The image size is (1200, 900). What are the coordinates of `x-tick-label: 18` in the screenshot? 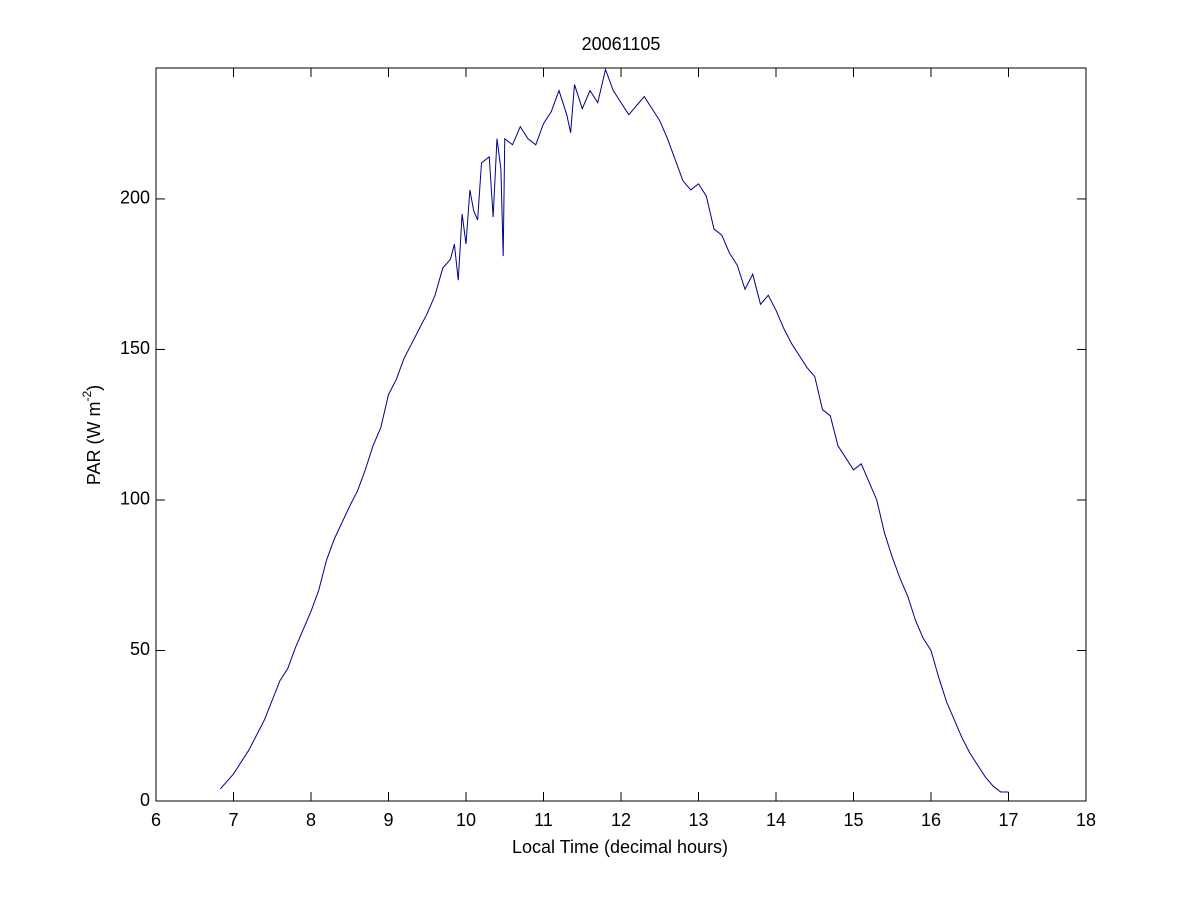 It's located at (1086, 820).